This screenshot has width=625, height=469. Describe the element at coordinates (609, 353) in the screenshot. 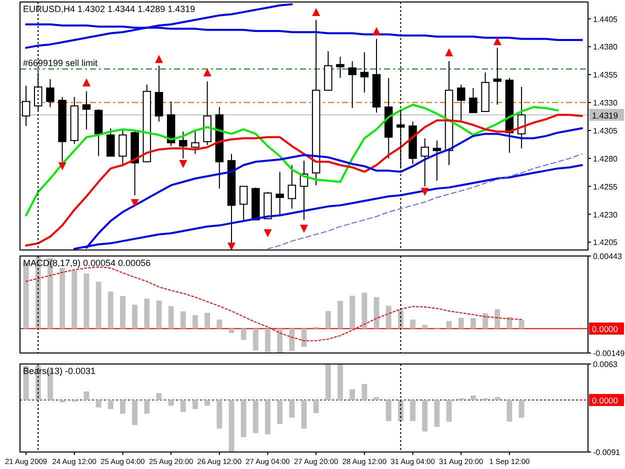

I see `y-tick-label: -0.00149` at that location.